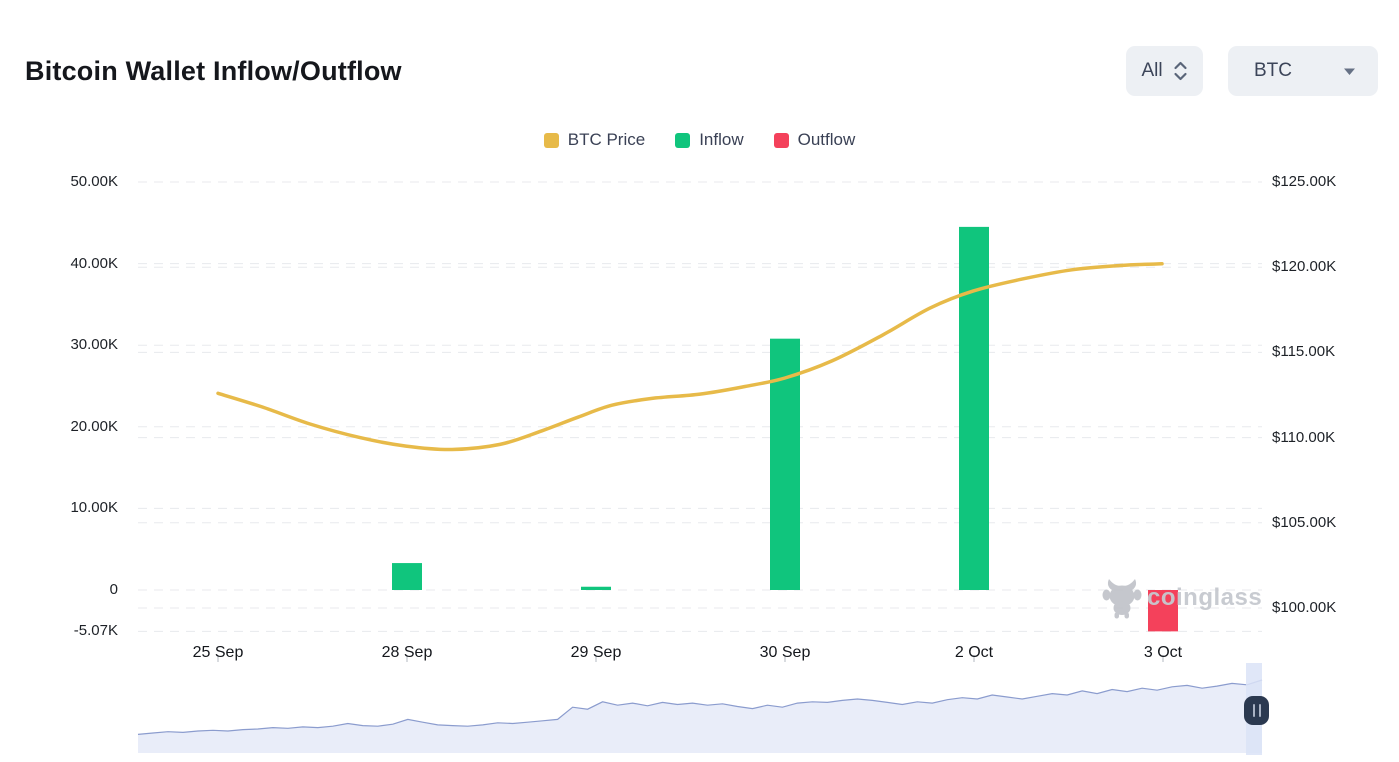 This screenshot has height=762, width=1399. What do you see at coordinates (1205, 597) in the screenshot?
I see `watermark-text: coinglass` at bounding box center [1205, 597].